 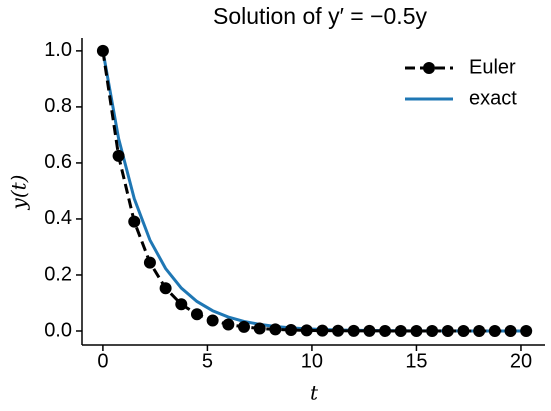 What do you see at coordinates (58, 218) in the screenshot?
I see `y-tick-label: 0.4` at bounding box center [58, 218].